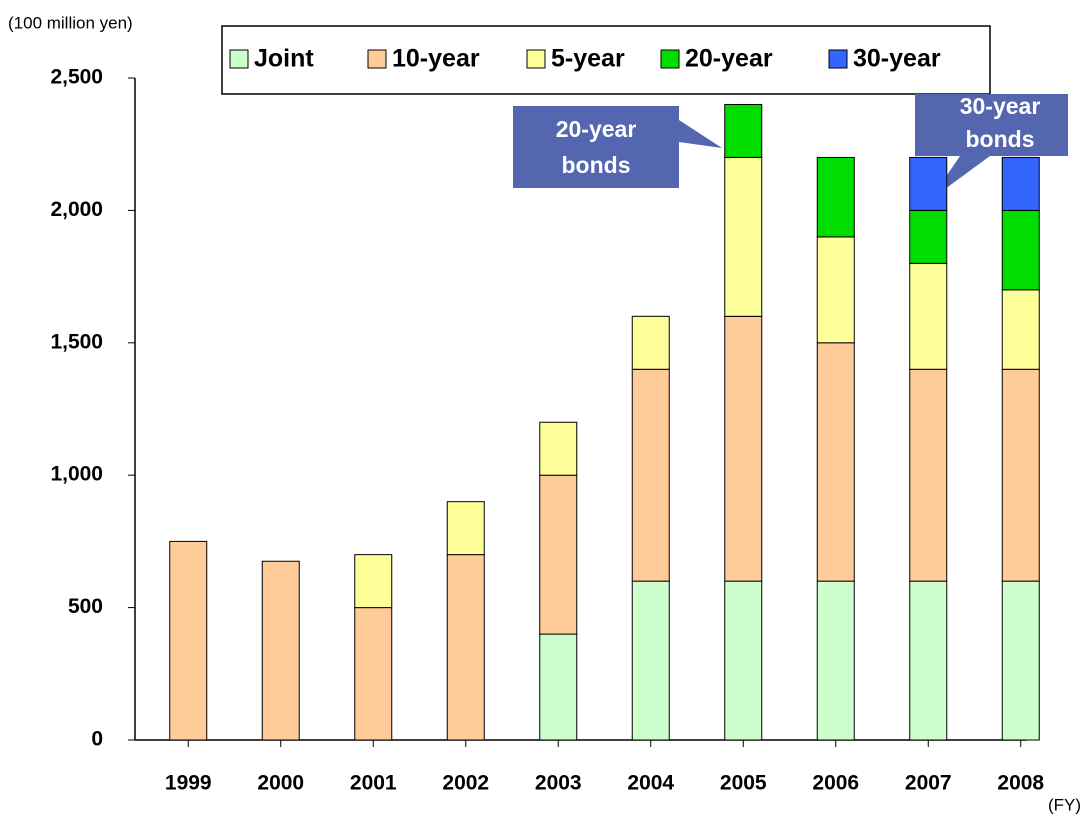 The image size is (1090, 821). What do you see at coordinates (1064, 804) in the screenshot?
I see `x-unit-label: (FY)` at bounding box center [1064, 804].